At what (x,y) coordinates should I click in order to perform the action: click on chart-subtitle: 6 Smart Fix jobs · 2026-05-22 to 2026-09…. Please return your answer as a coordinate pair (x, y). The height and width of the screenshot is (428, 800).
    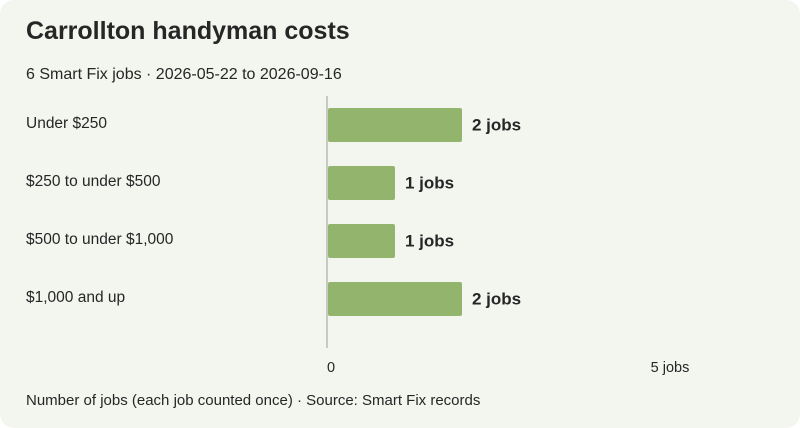
    Looking at the image, I should click on (184, 74).